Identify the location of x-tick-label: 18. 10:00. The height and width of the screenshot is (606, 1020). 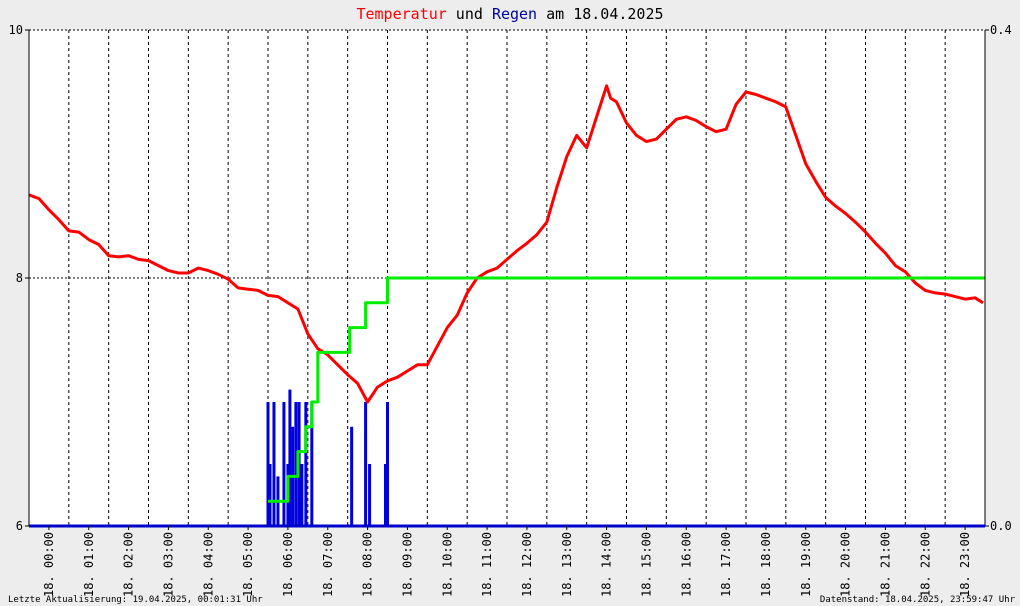
(447, 564).